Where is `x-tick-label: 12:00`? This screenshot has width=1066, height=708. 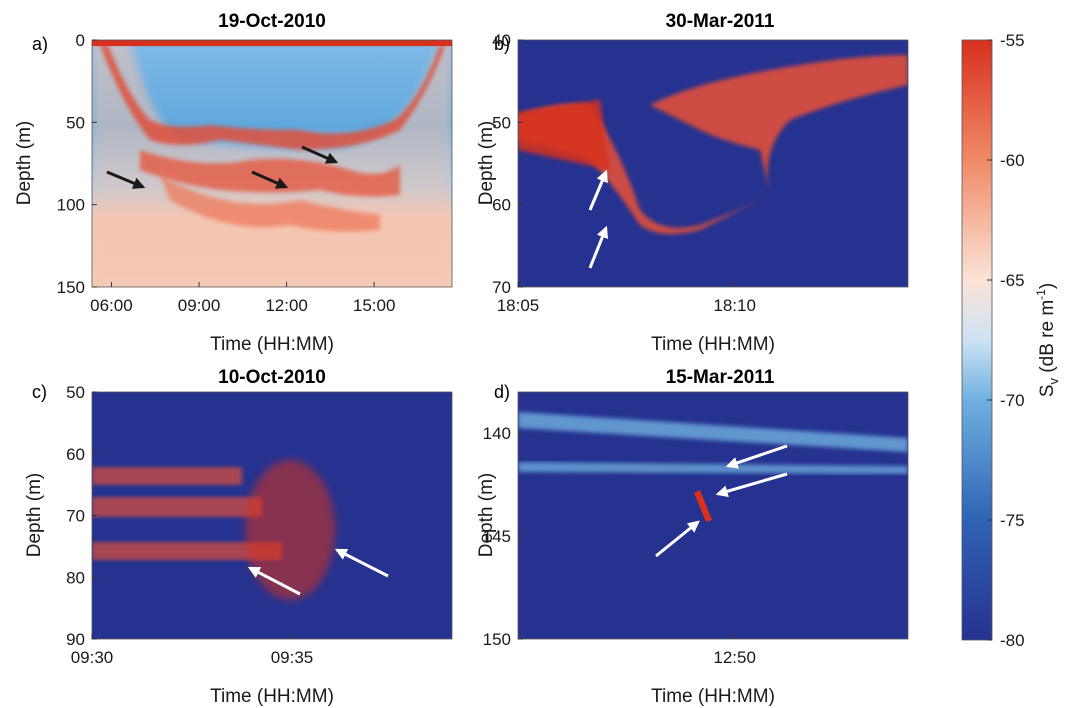
x-tick-label: 12:00 is located at coordinates (286, 305).